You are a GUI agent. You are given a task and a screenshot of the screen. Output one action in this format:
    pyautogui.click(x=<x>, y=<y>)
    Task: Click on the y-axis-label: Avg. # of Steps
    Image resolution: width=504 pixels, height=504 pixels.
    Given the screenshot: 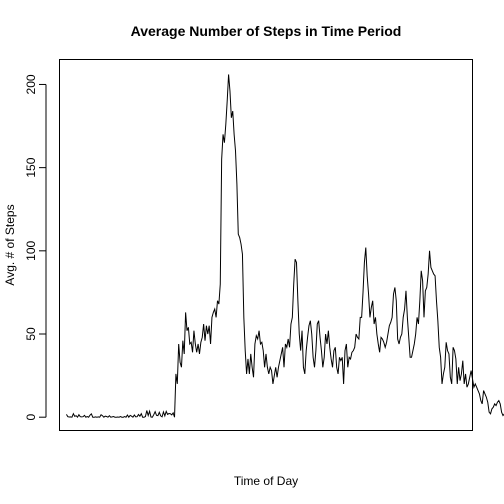 What is the action you would take?
    pyautogui.click(x=10, y=244)
    